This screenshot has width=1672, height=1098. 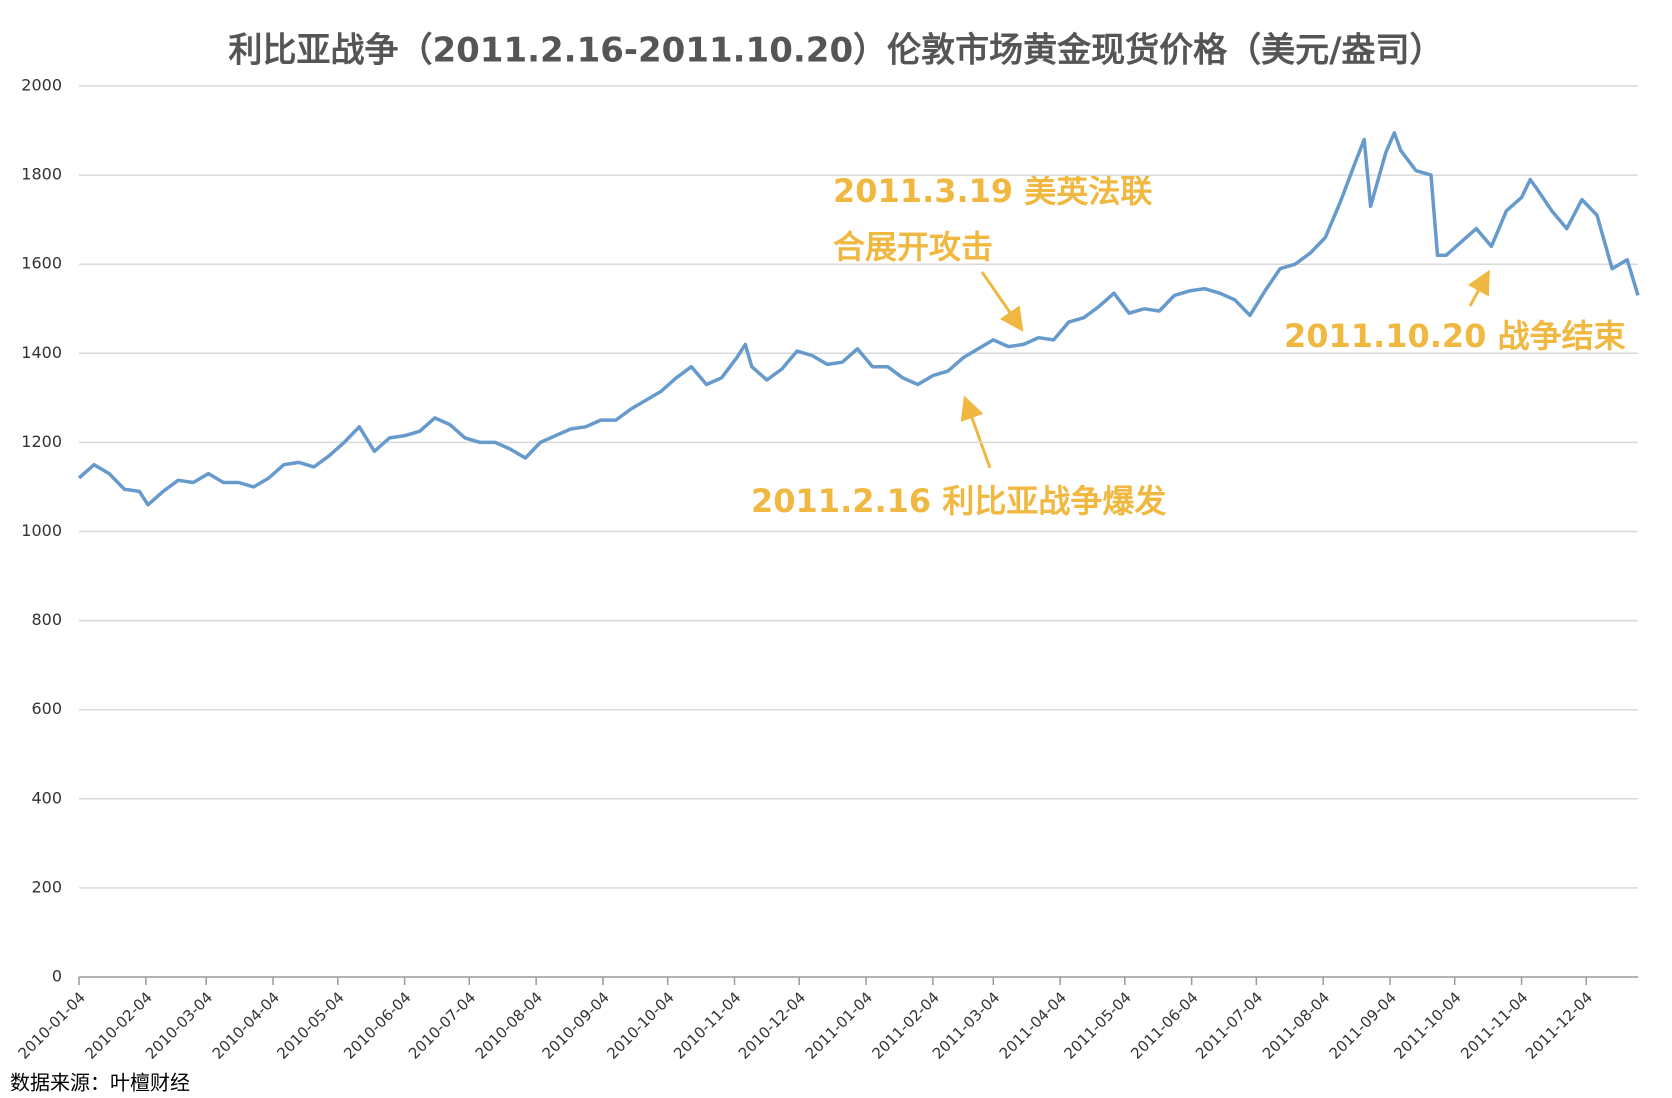 I want to click on x-tick-label: 2010-01-04, so click(x=52, y=1025).